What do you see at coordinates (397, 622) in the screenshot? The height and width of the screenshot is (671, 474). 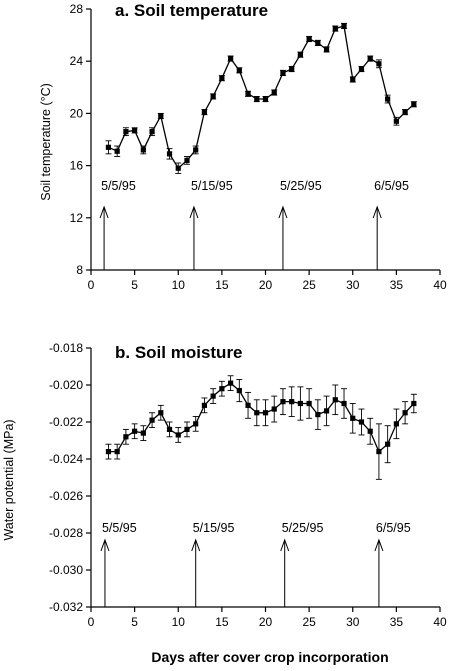 I see `x-tick-label-b: 35` at bounding box center [397, 622].